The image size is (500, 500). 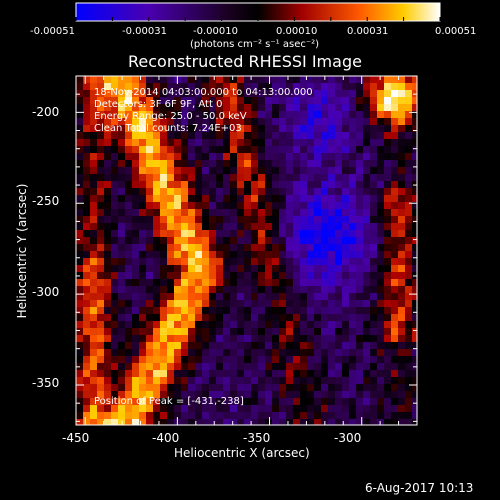 I want to click on info-energy-range: Energy Range: 25.0 - 50.0 keV, so click(x=170, y=116).